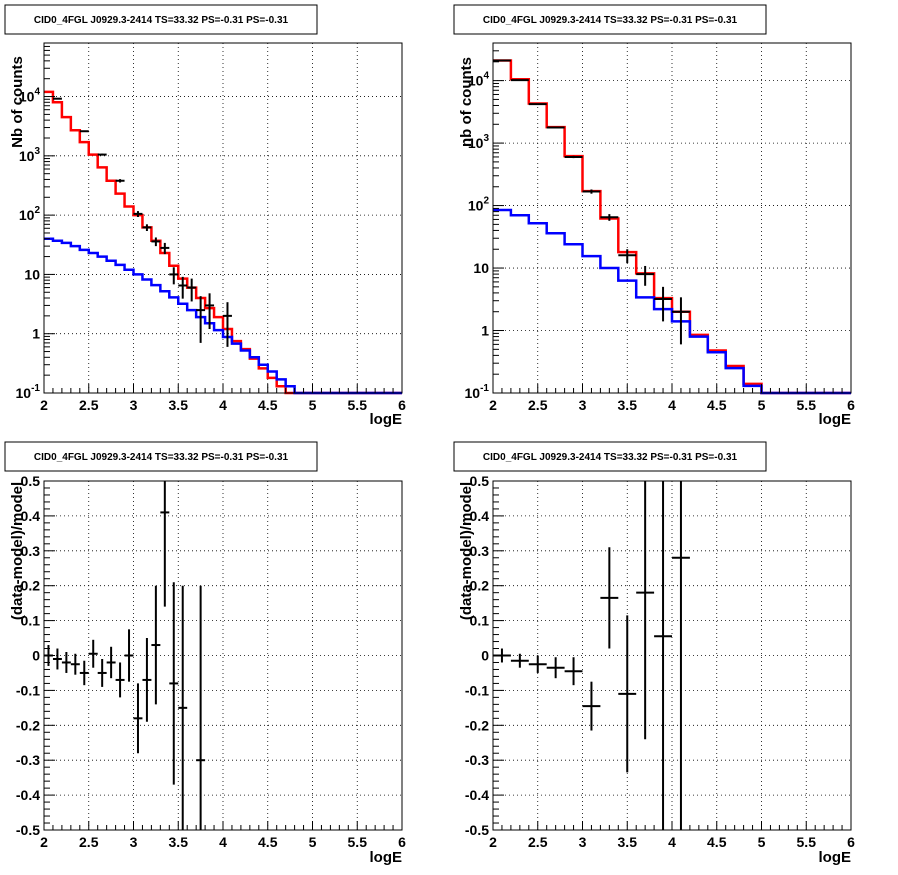 This screenshot has width=898, height=875. I want to click on y-tick-label: 10⁴, so click(30, 96).